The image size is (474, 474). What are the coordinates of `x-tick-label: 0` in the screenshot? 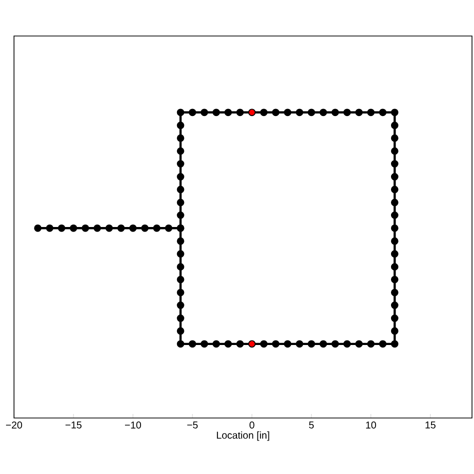 It's located at (252, 425).